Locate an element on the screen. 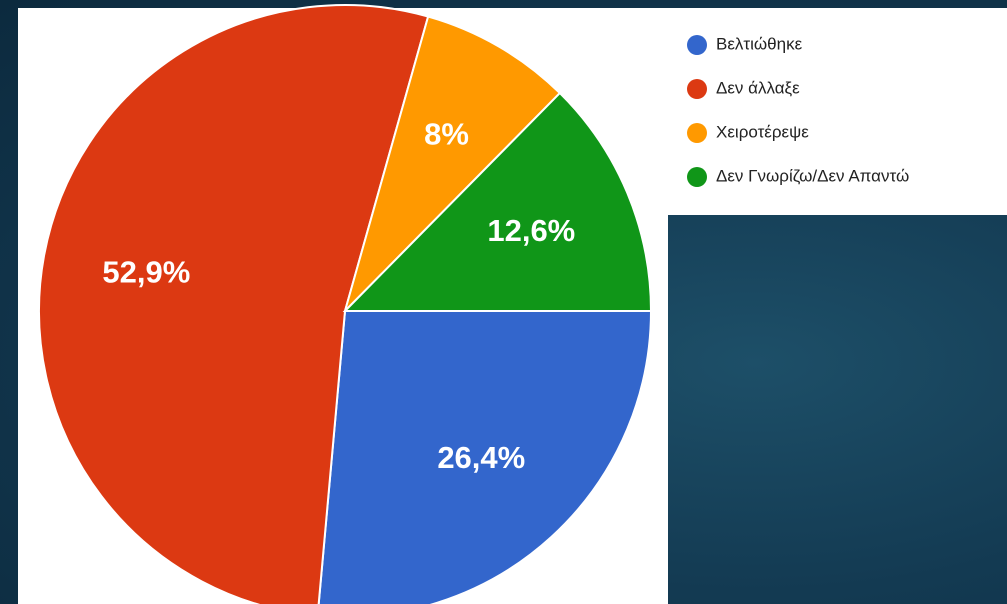 The height and width of the screenshot is (604, 1007). legend-panel is located at coordinates (837, 111).